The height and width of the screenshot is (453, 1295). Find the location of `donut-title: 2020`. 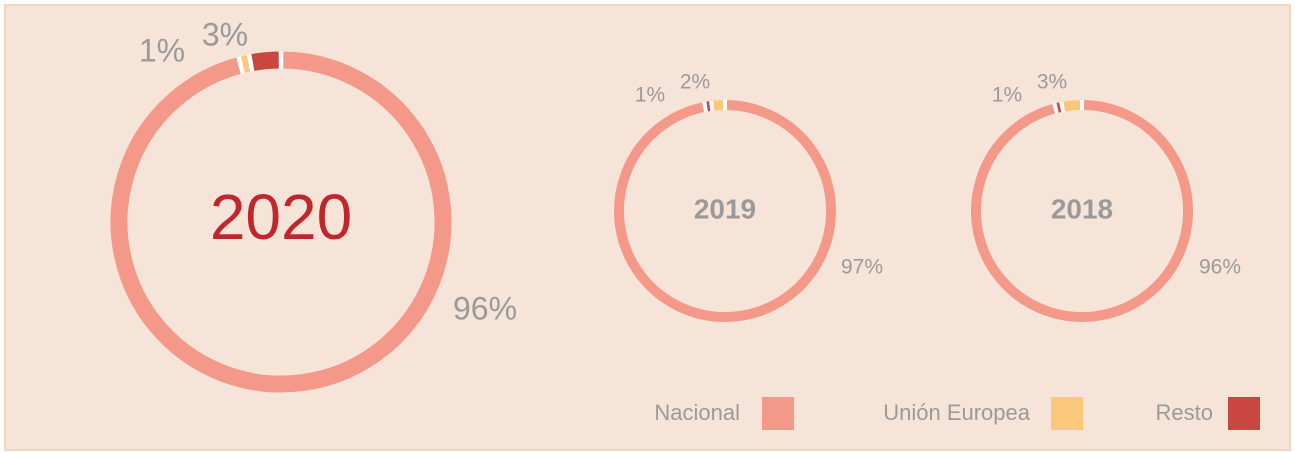

donut-title: 2020 is located at coordinates (281, 217).